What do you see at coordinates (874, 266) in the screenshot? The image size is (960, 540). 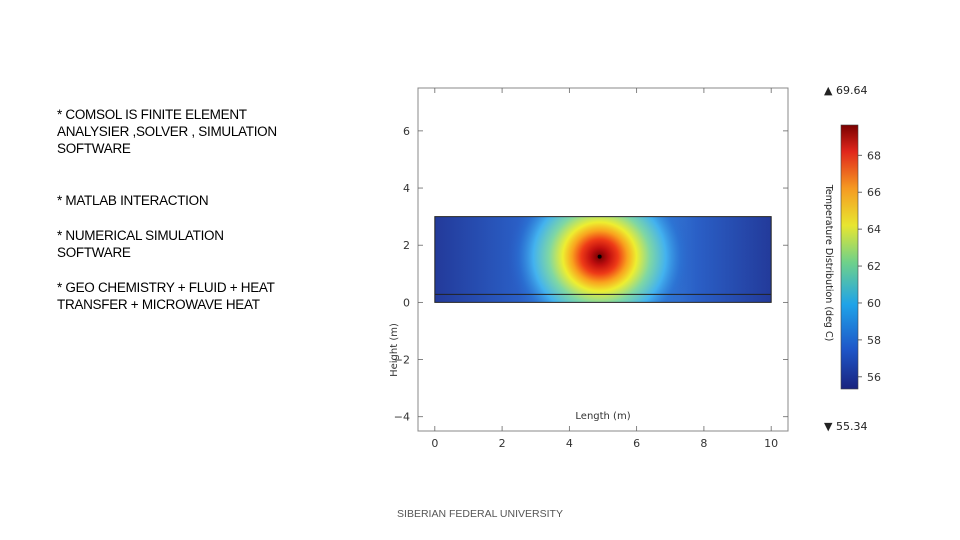 I see `colorbar-tick-label: 62` at bounding box center [874, 266].